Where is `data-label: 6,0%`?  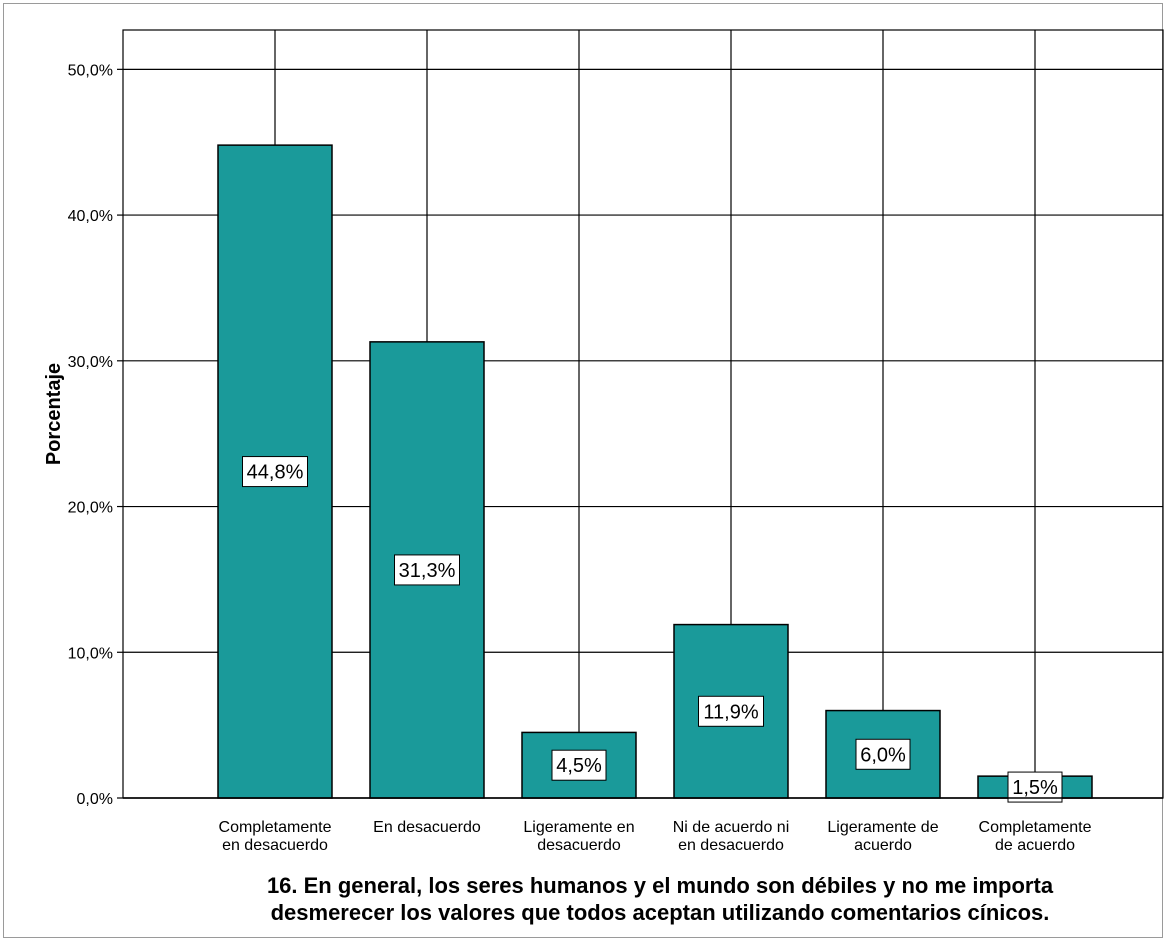 data-label: 6,0% is located at coordinates (883, 755).